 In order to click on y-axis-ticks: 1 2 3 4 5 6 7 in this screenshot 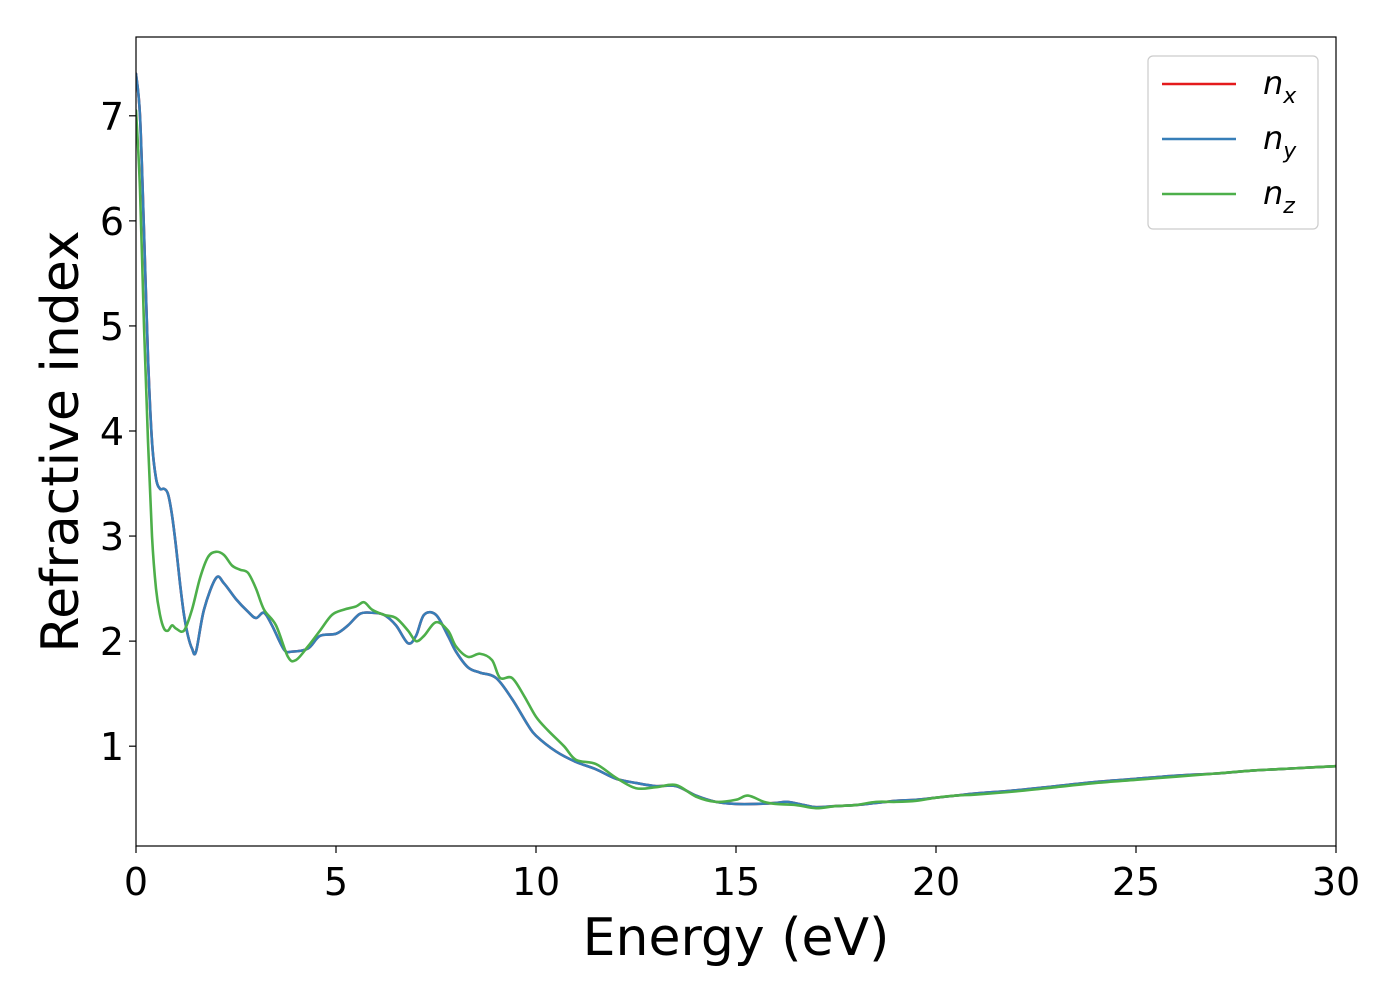, I will do `click(118, 432)`.